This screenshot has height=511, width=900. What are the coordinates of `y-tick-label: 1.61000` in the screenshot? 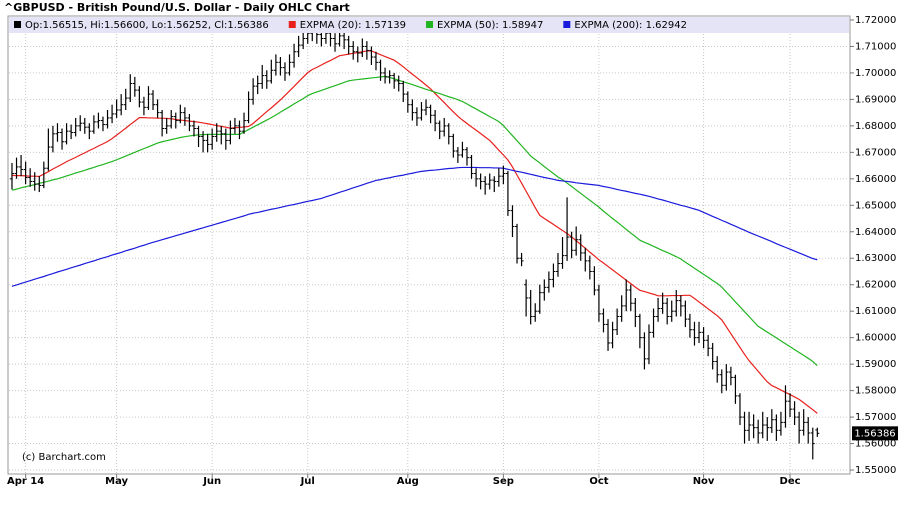 It's located at (875, 311).